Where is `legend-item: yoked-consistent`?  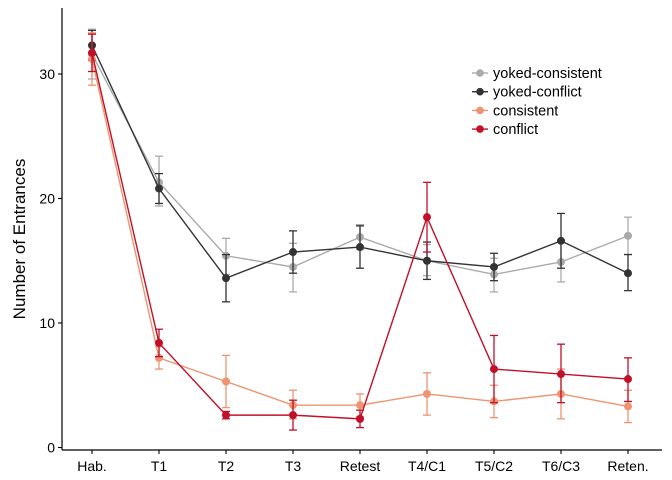
legend-item: yoked-consistent is located at coordinates (537, 74).